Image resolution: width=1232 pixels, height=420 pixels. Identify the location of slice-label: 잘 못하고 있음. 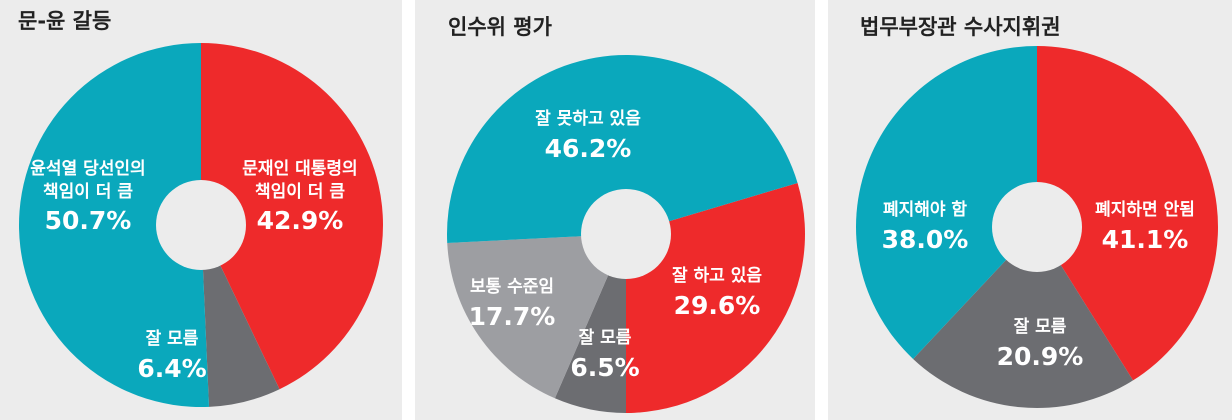
(588, 118).